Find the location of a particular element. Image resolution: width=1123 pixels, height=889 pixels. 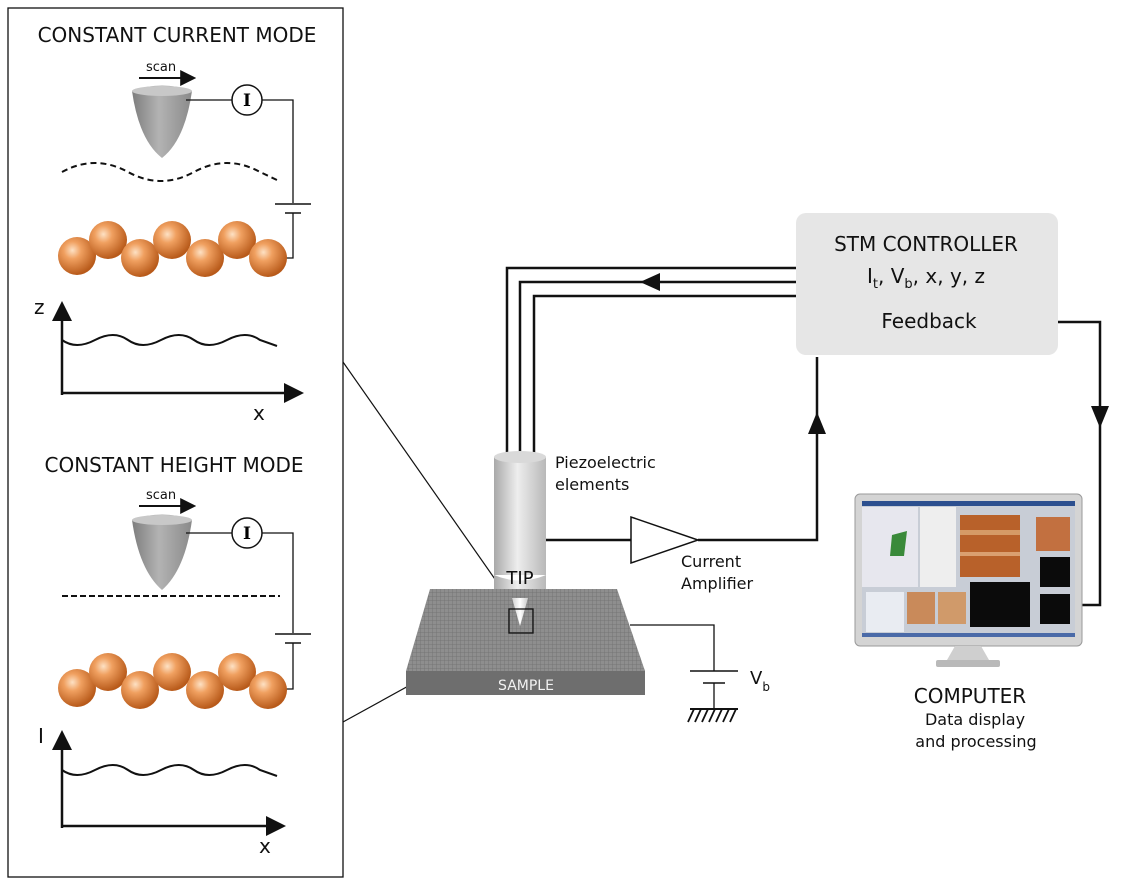

zoom-line-top is located at coordinates (430, 487).